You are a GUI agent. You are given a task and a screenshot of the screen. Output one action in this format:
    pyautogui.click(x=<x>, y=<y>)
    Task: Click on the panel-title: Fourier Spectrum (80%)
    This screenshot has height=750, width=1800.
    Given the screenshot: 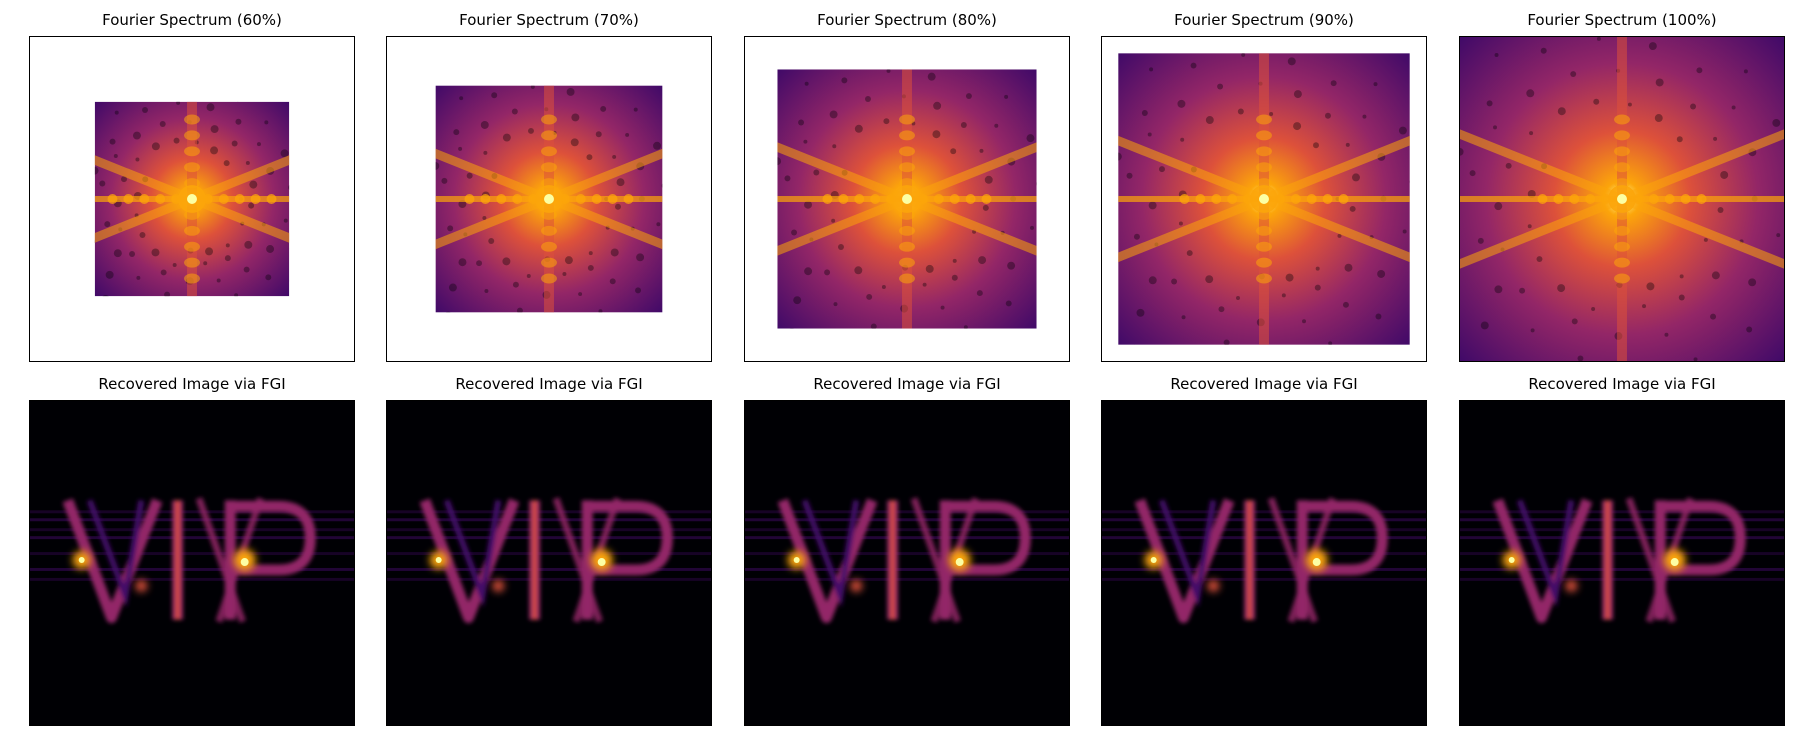 What is the action you would take?
    pyautogui.click(x=907, y=20)
    